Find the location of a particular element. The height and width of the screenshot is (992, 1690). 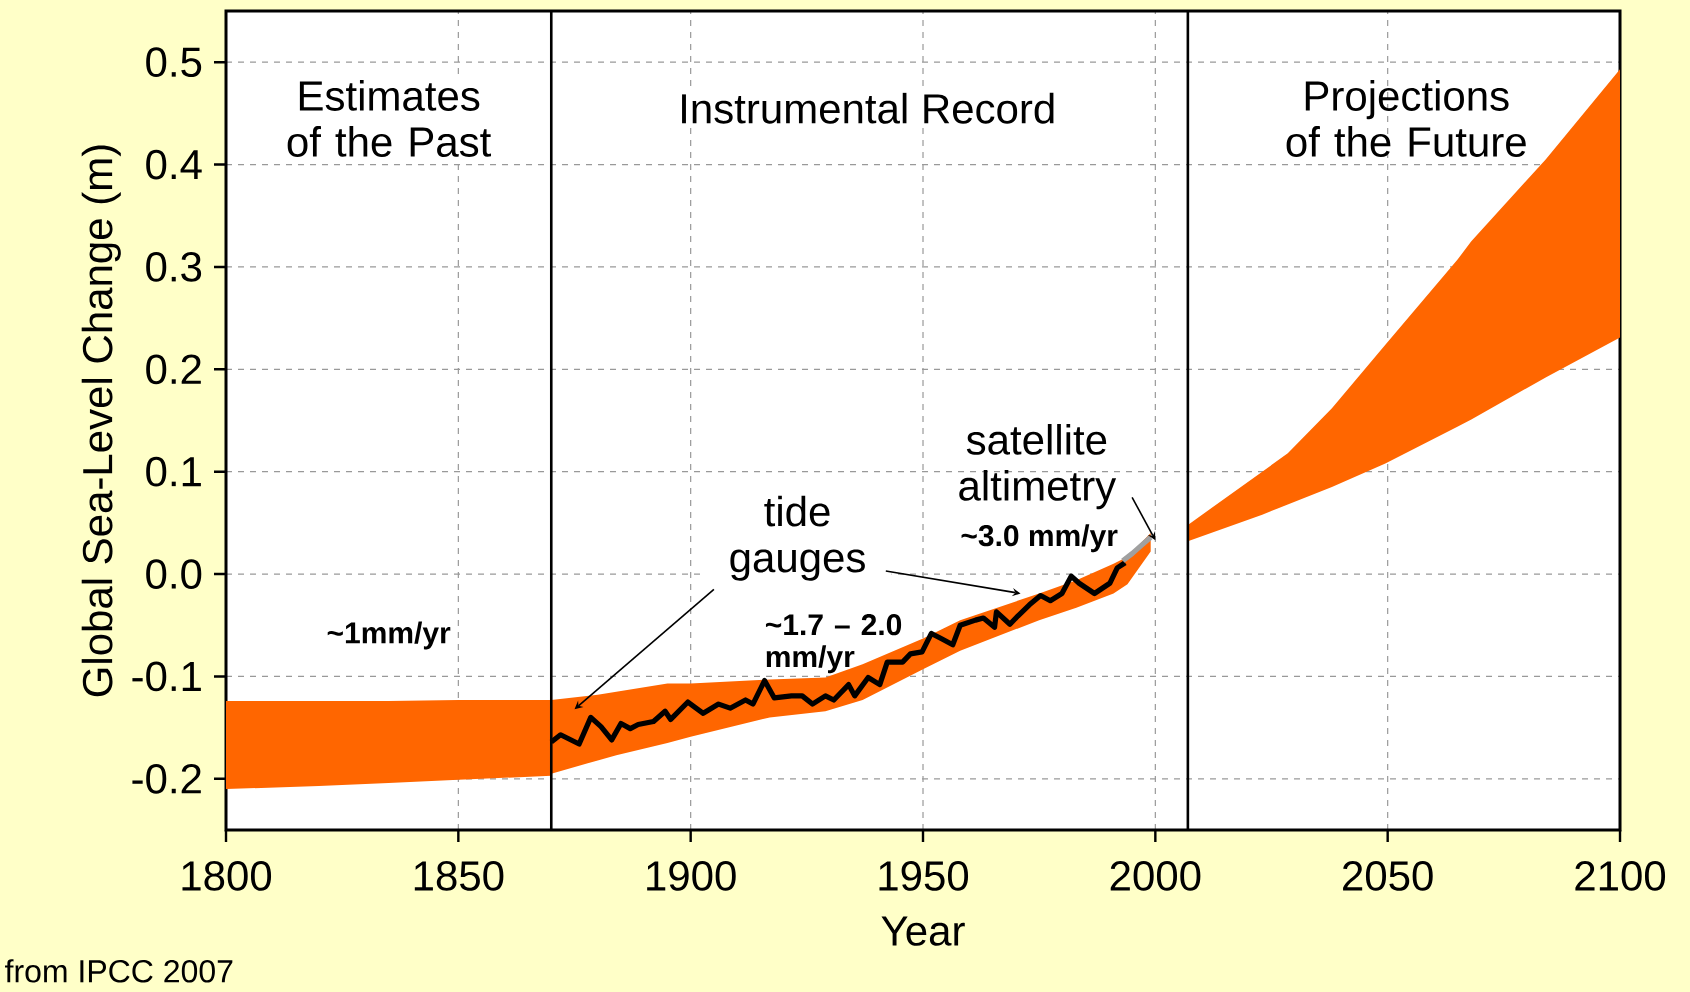

y-tick-label: 0.4 is located at coordinates (174, 164).